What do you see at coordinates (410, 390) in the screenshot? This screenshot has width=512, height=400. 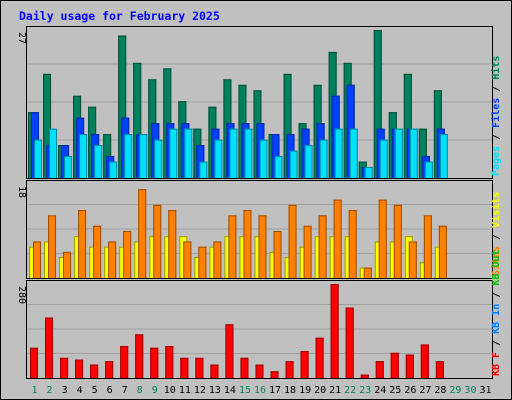 I see `day-label: 26` at bounding box center [410, 390].